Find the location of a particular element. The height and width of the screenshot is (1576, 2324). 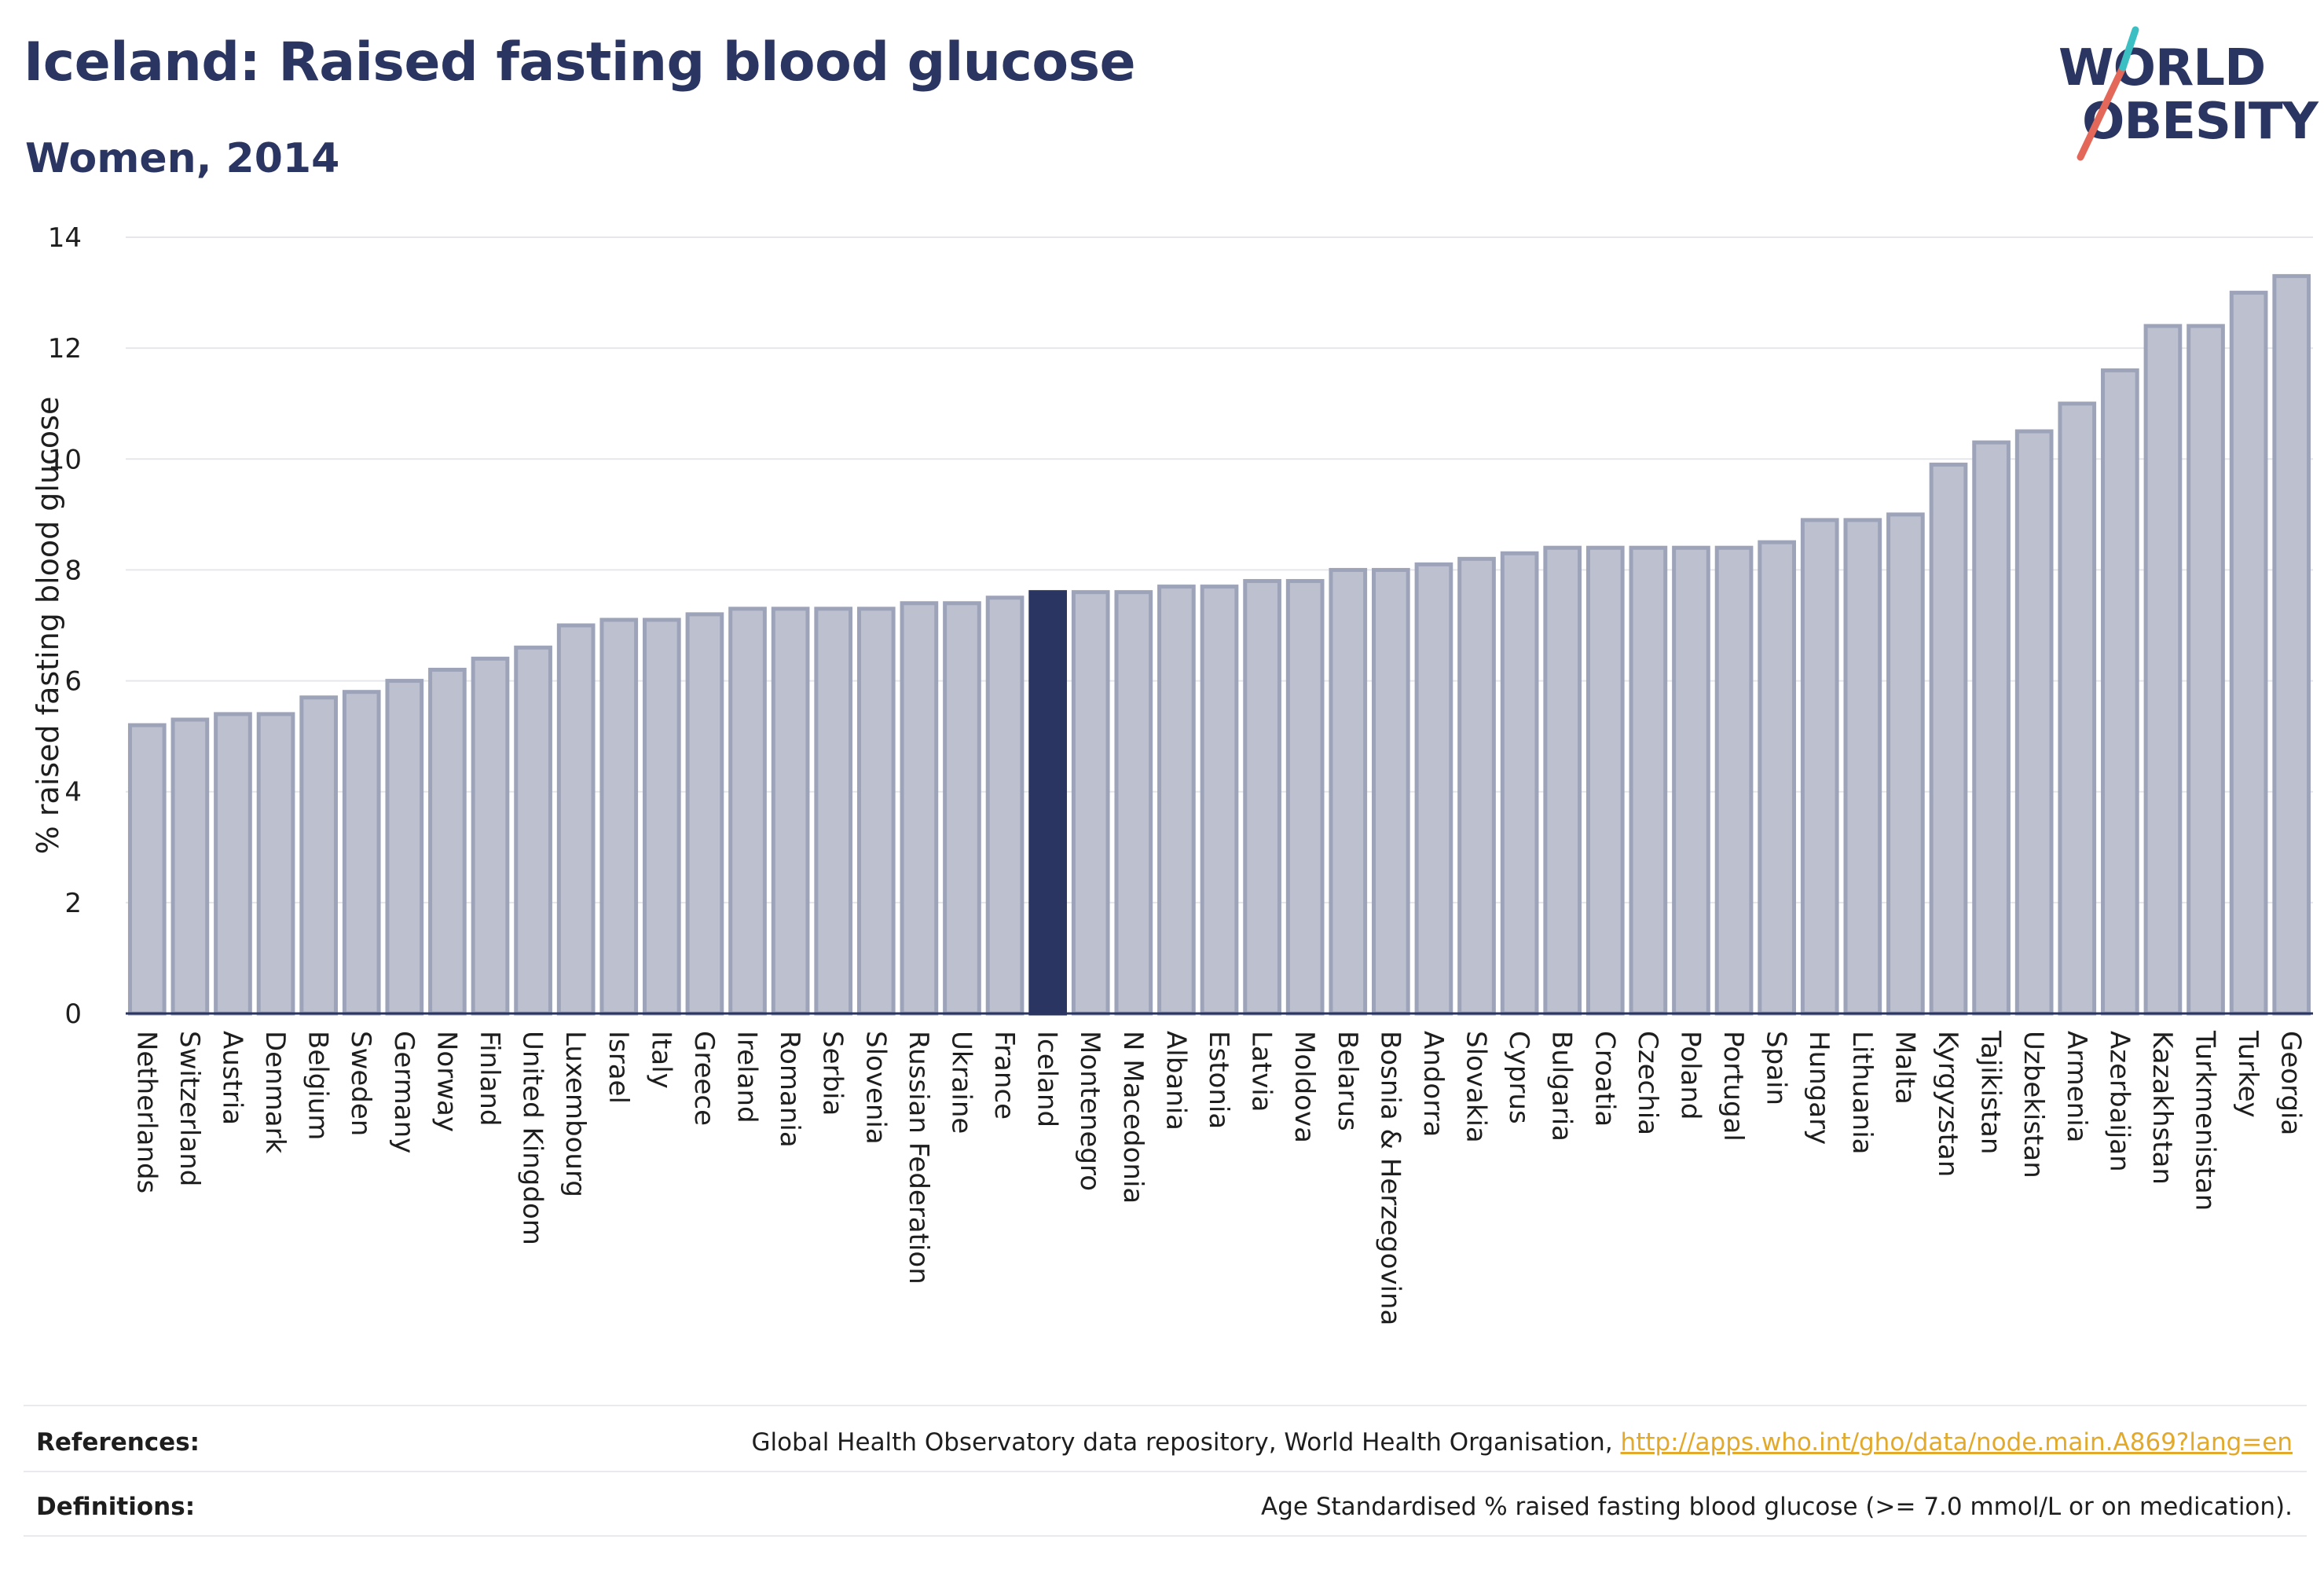

x-tick-label: Malta is located at coordinates (1904, 1068).